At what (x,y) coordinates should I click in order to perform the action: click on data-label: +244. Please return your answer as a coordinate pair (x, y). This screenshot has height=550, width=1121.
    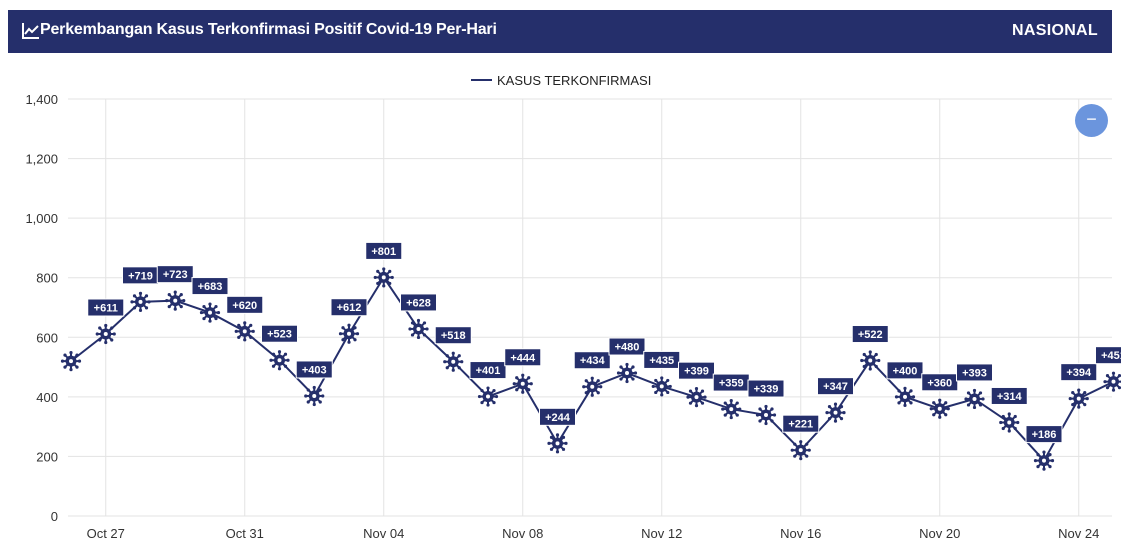
    Looking at the image, I should click on (558, 418).